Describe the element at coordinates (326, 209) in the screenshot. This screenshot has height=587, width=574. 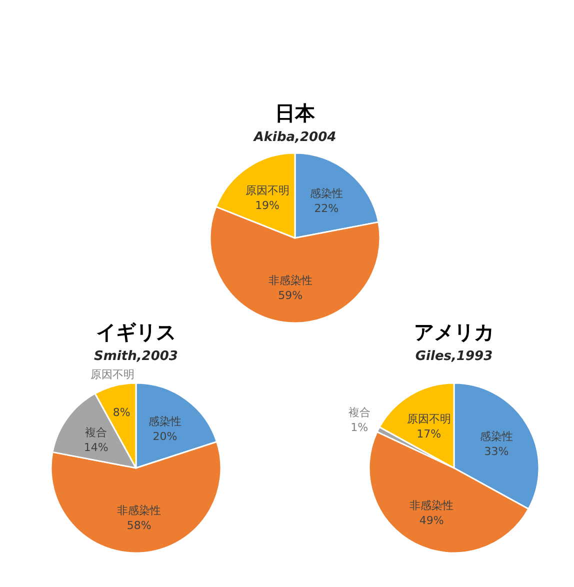
I see `data-label: 22%` at that location.